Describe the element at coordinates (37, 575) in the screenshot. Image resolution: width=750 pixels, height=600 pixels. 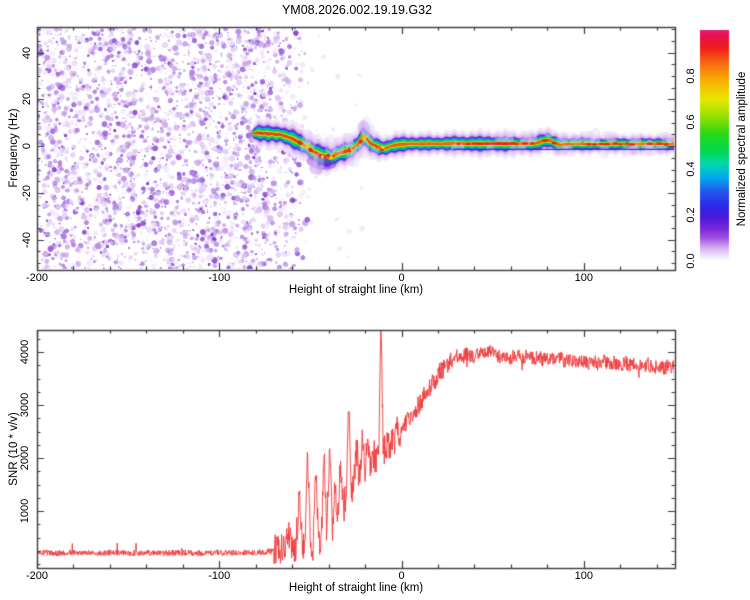
I see `snr-x-tick-label: -200` at that location.